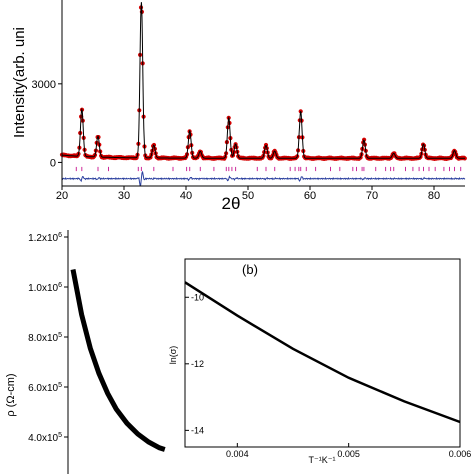 The image size is (474, 474). Describe the element at coordinates (237, 454) in the screenshot. I see `inset-x-tick-label: 0.004` at that location.